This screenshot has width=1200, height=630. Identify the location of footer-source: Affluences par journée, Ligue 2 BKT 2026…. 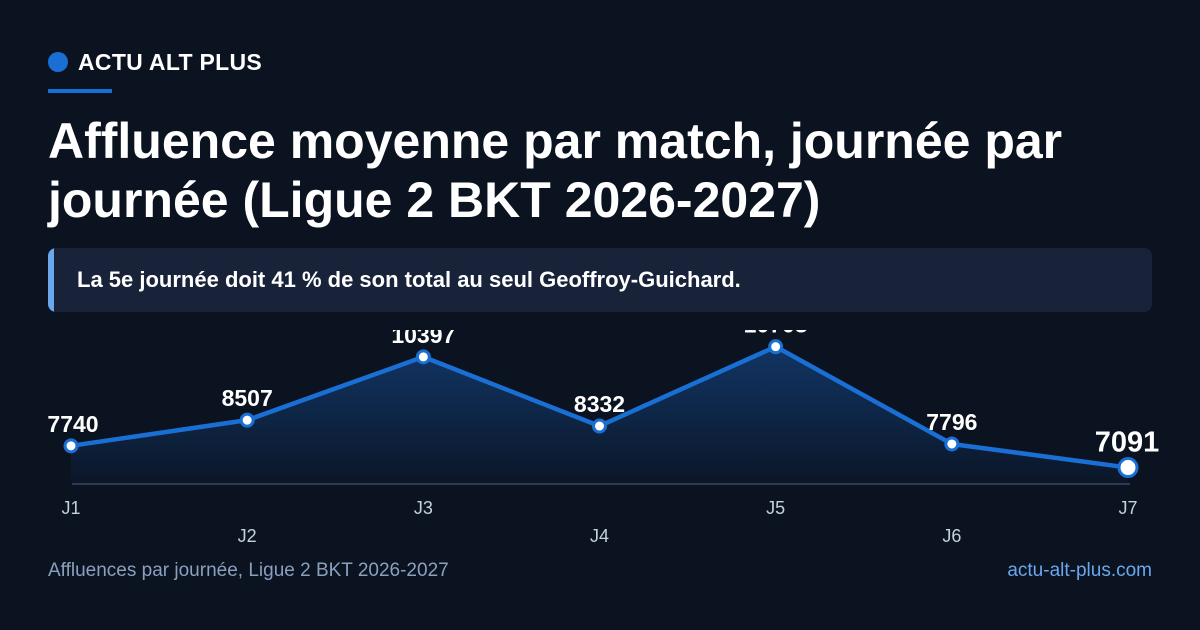
(248, 570).